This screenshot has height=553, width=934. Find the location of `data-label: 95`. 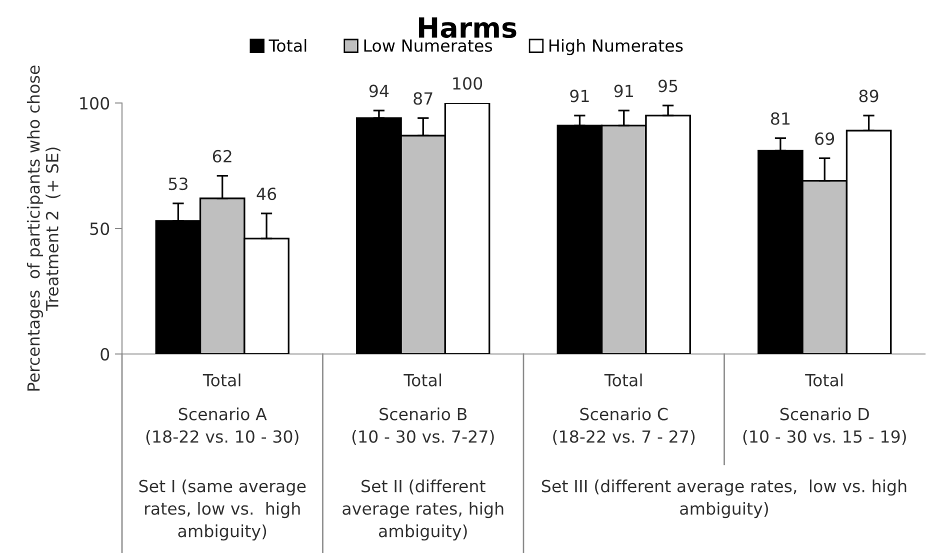

data-label: 95 is located at coordinates (668, 86).